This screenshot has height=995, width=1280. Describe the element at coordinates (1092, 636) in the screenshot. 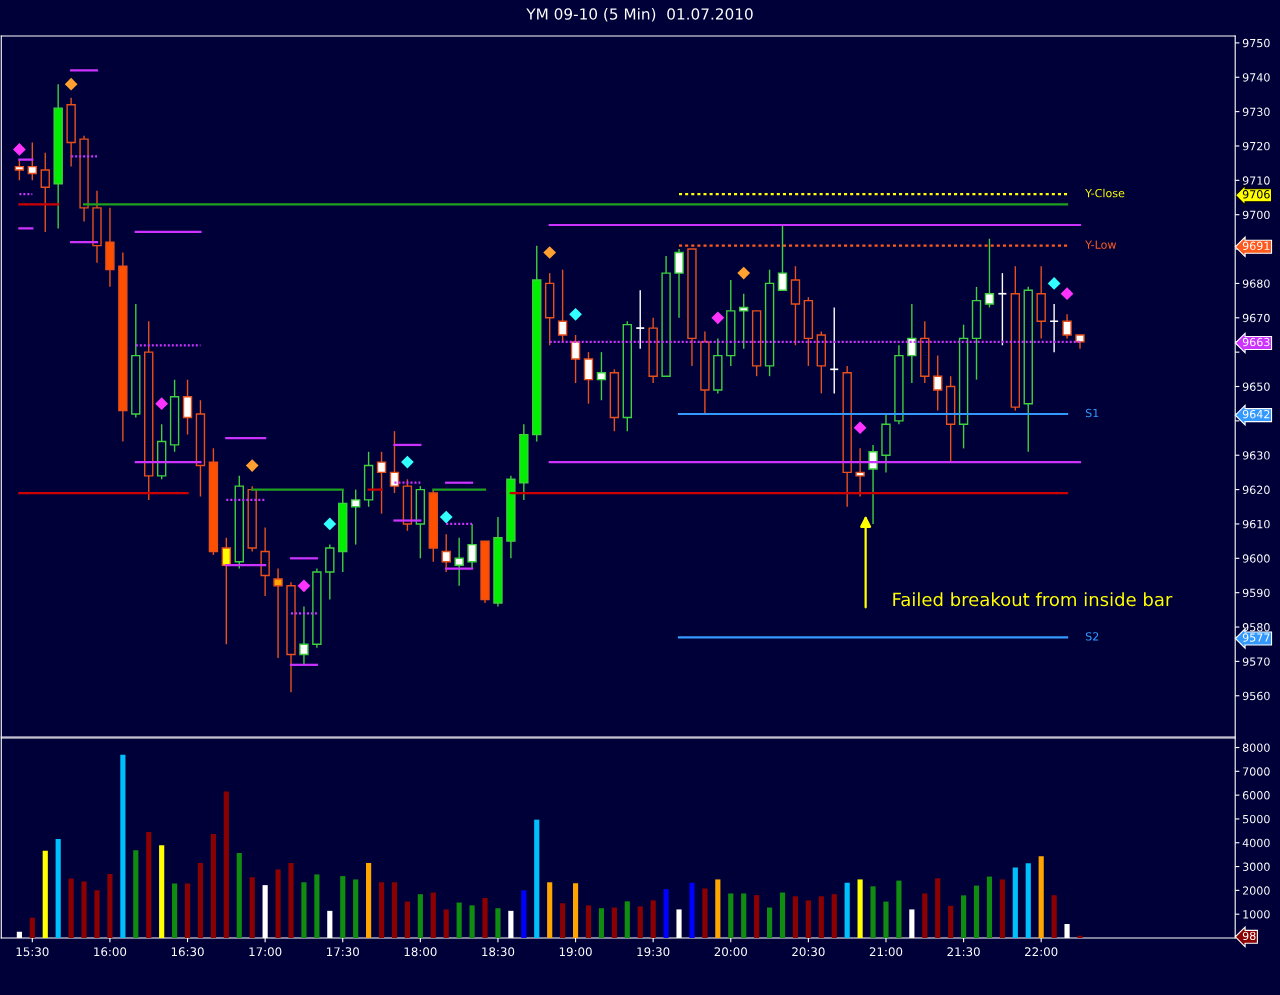

I see `series-label: S2` at that location.